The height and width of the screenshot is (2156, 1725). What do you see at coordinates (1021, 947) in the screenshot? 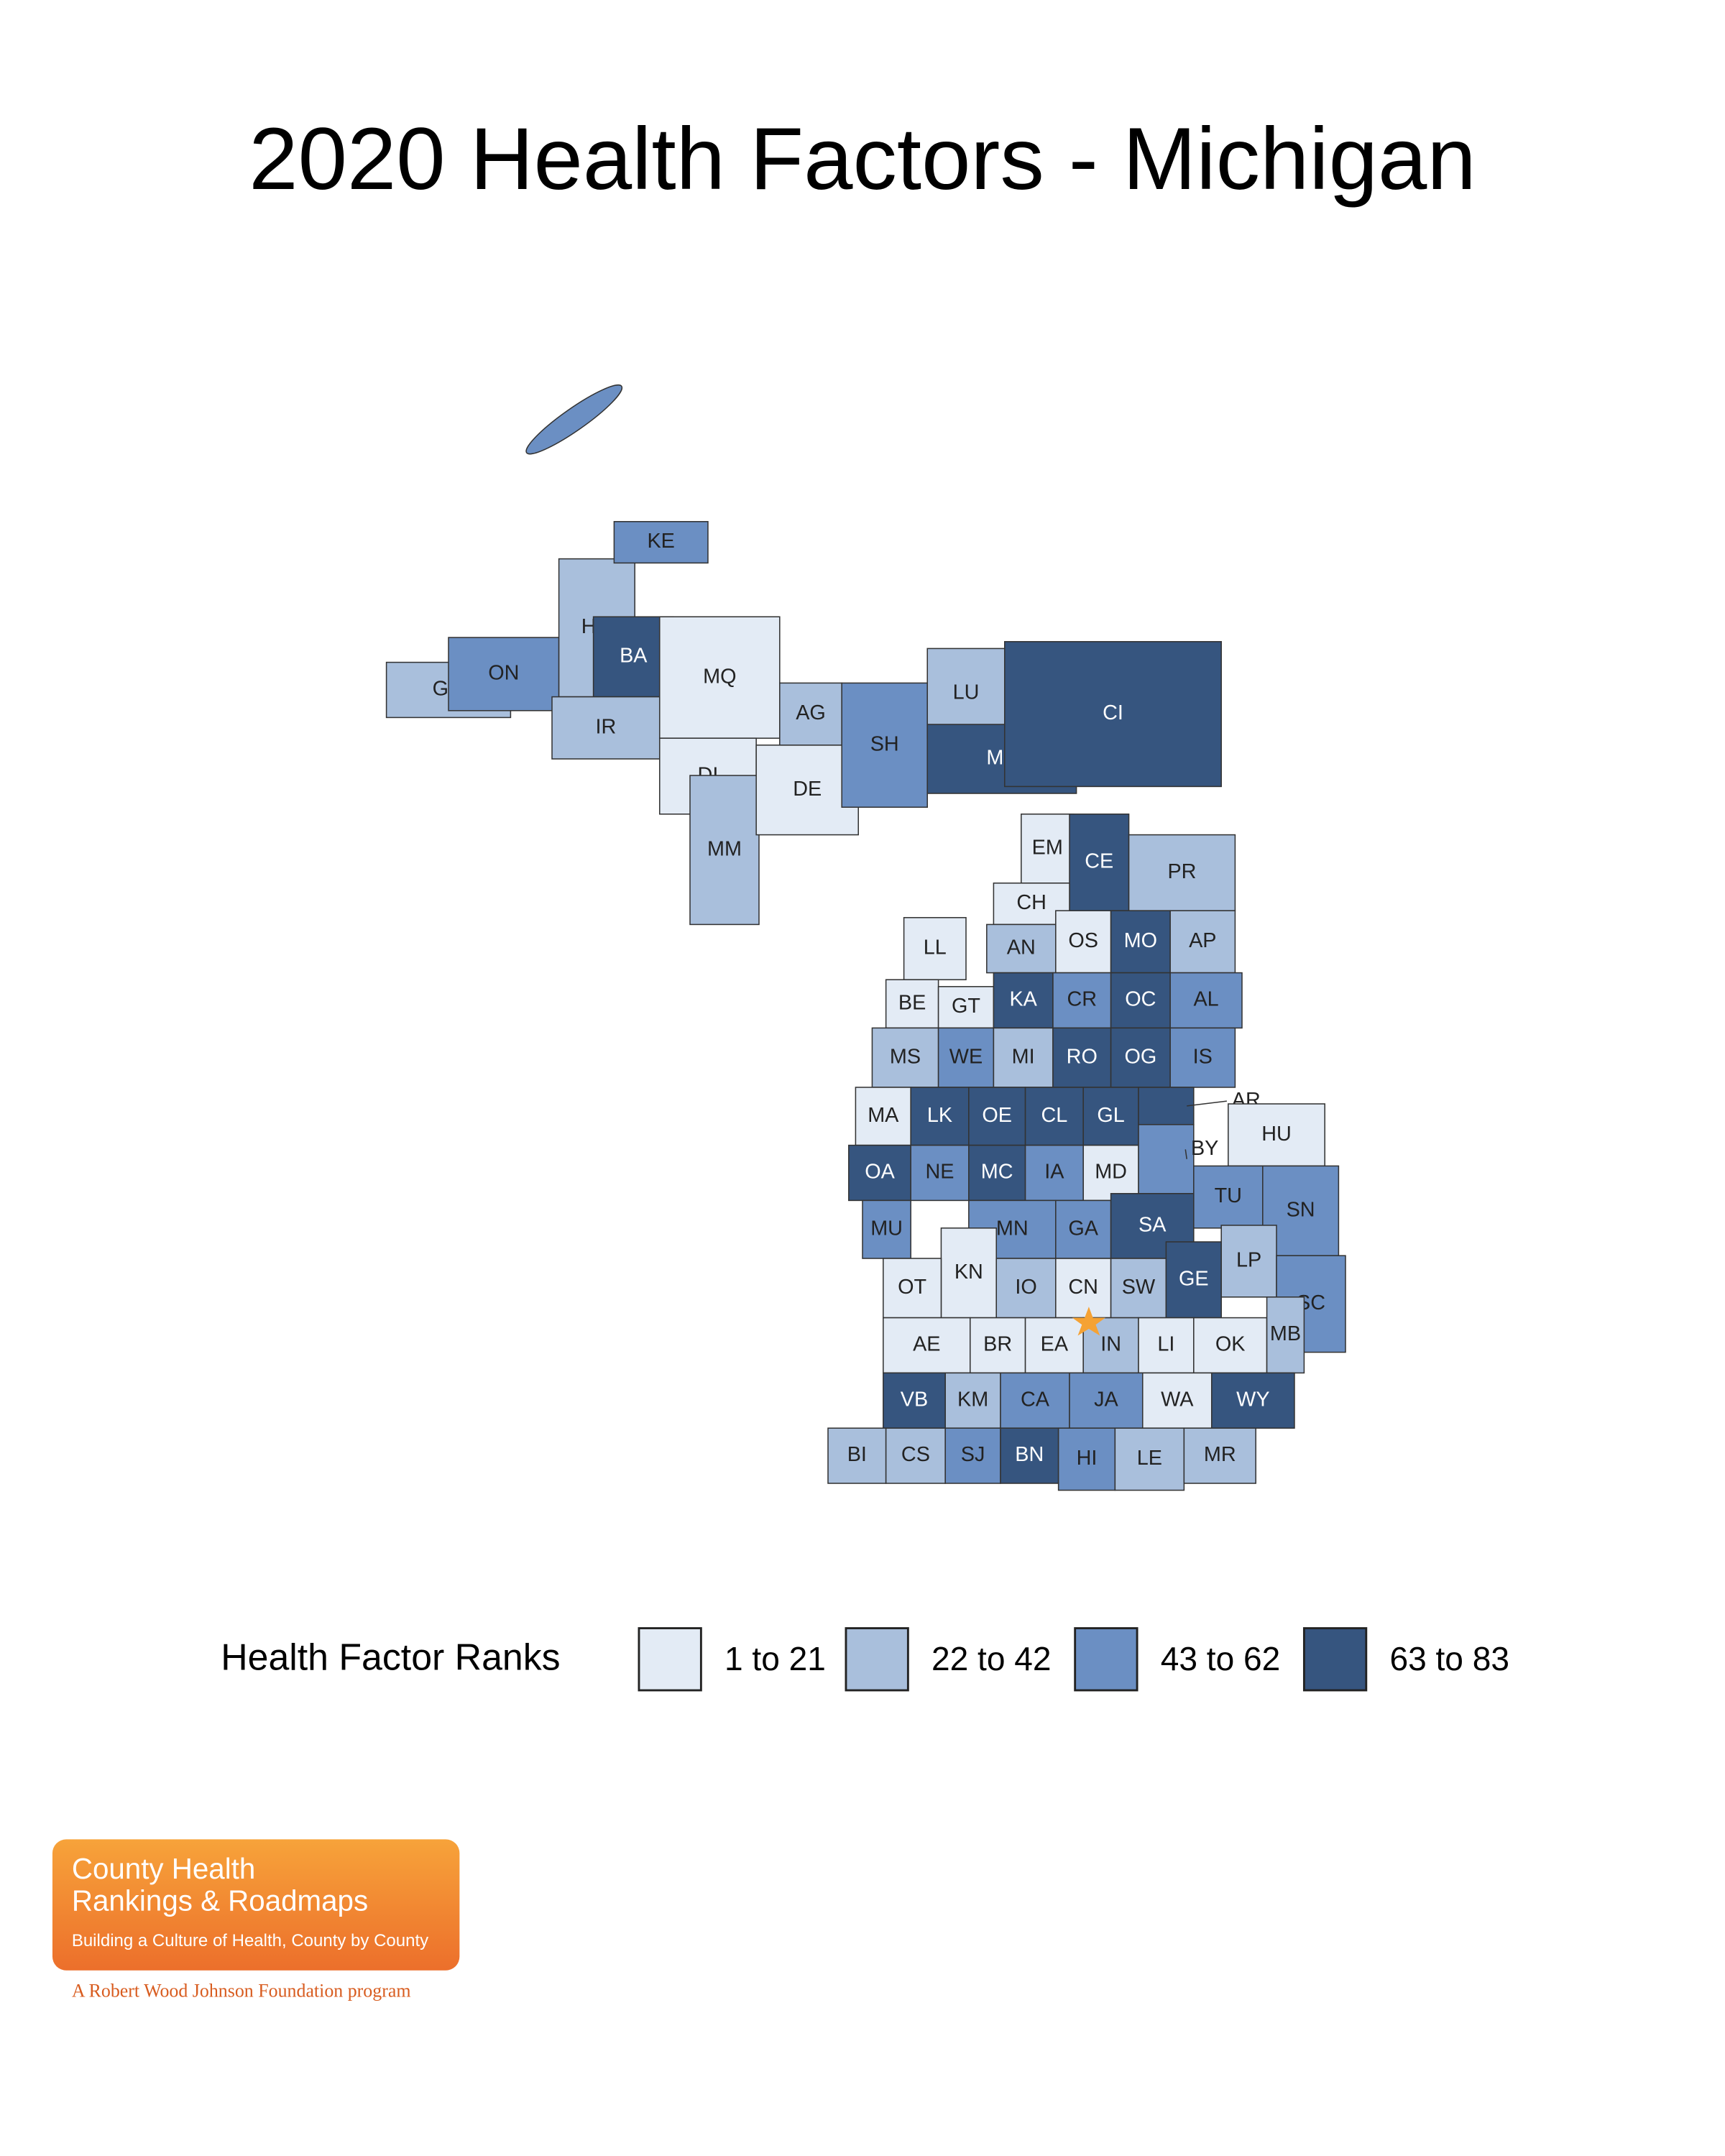
I see `county-label: AN` at bounding box center [1021, 947].